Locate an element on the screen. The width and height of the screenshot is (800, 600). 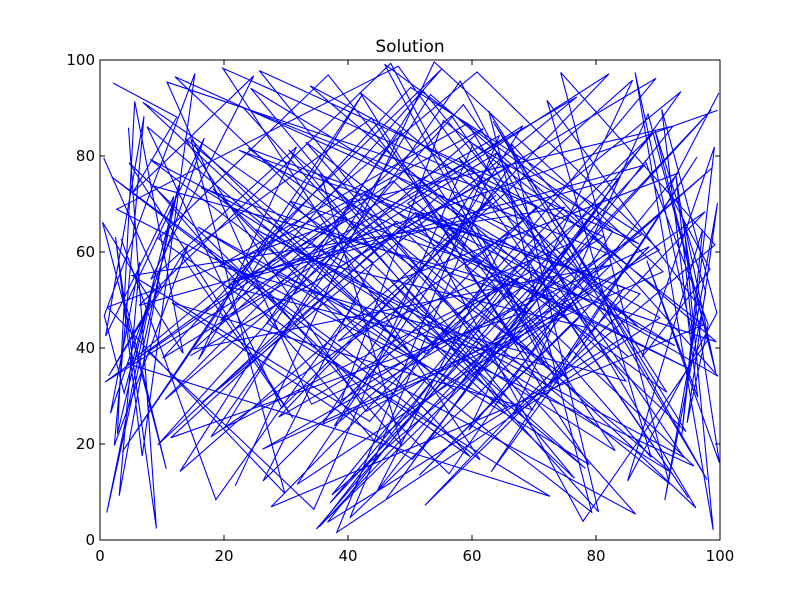
x-tick-label: 60 is located at coordinates (471, 556).